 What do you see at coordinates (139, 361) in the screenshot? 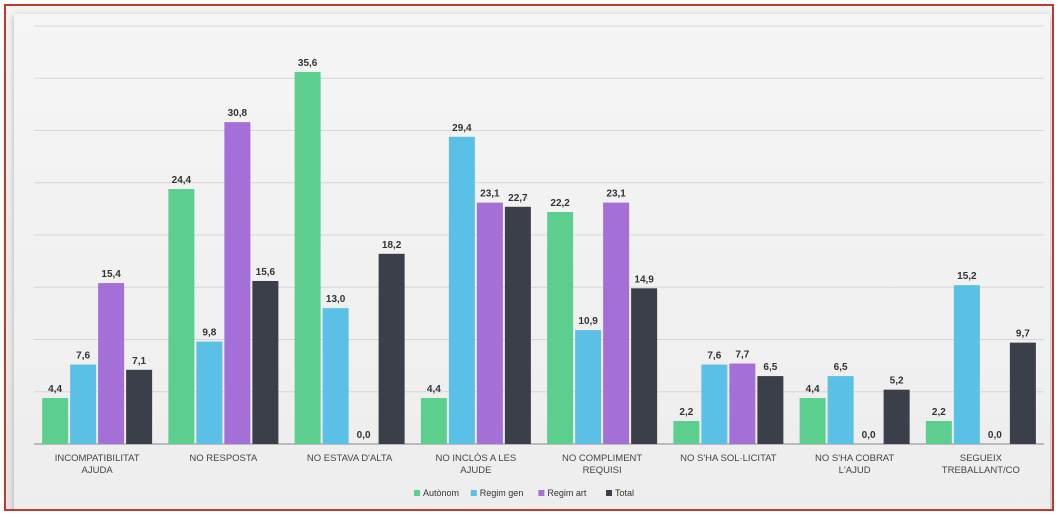
I see `data-label: 7,1` at bounding box center [139, 361].